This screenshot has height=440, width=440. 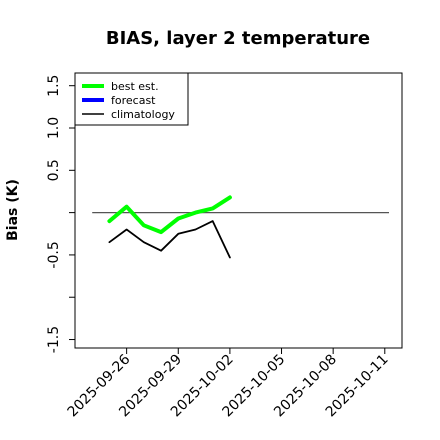 I want to click on legend-label: climatology, so click(x=143, y=114).